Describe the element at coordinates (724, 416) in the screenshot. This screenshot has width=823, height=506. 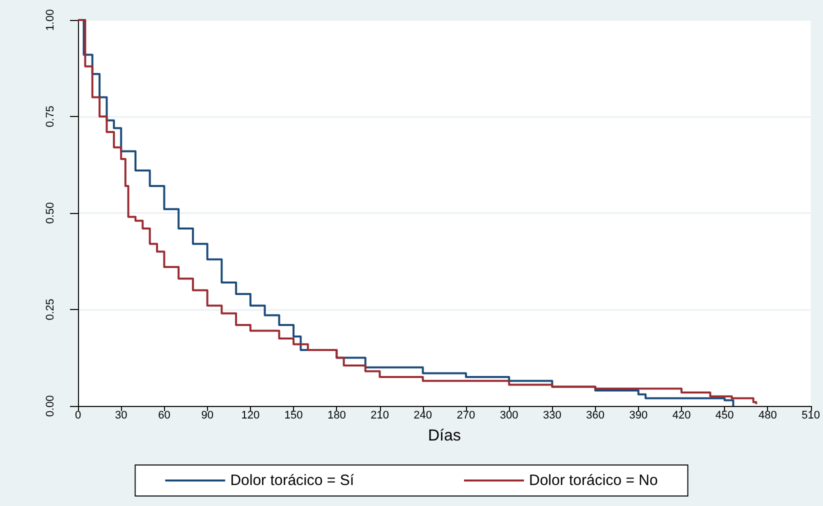
I see `x-tick-label: 450` at that location.